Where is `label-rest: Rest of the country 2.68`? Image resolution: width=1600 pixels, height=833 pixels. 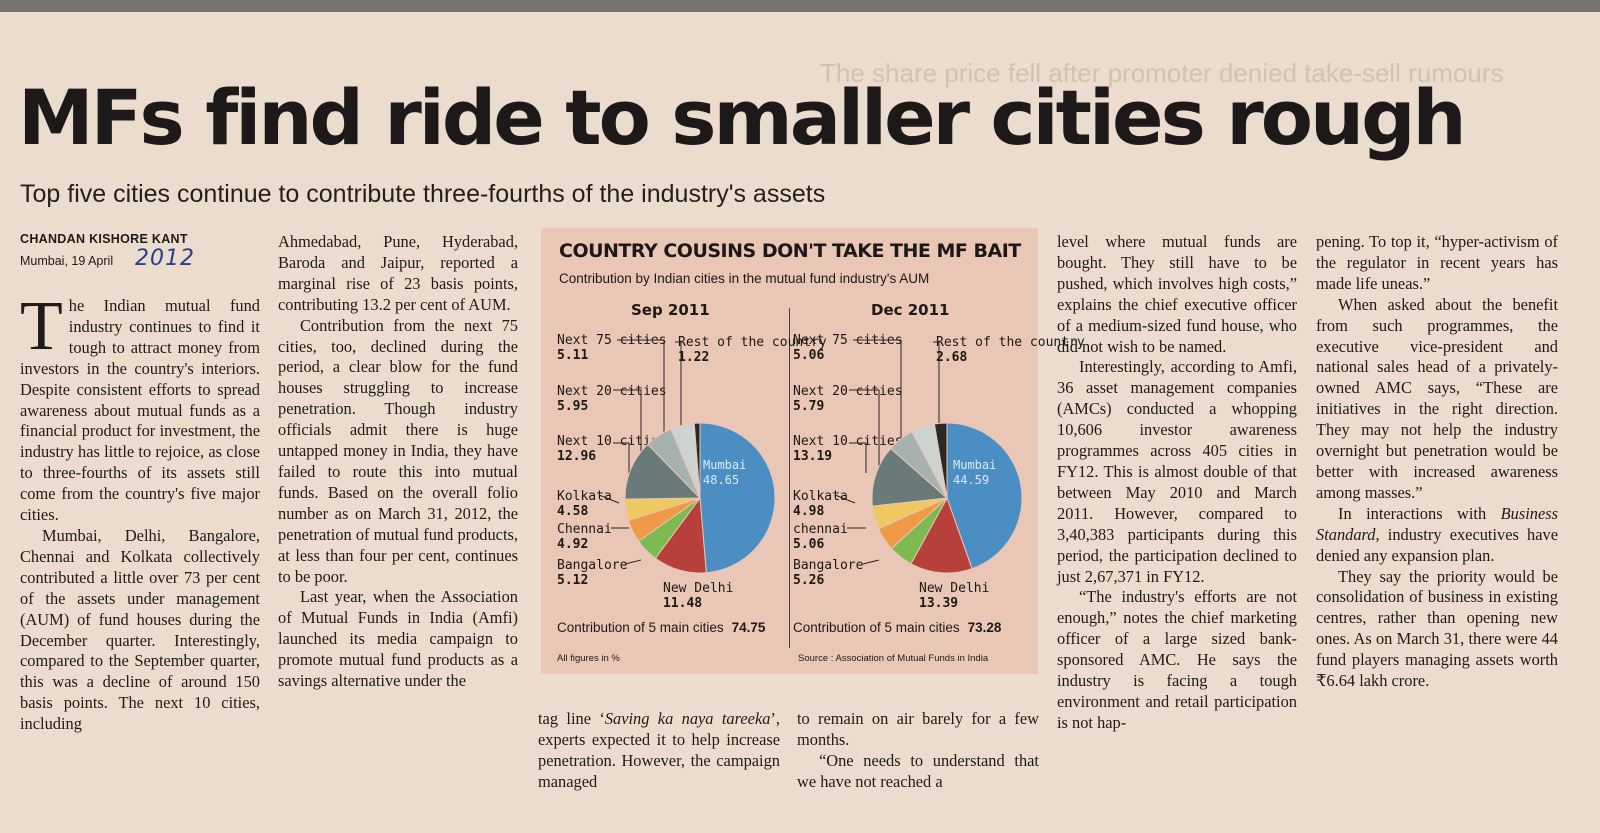 label-rest: Rest of the country 2.68 is located at coordinates (1010, 350).